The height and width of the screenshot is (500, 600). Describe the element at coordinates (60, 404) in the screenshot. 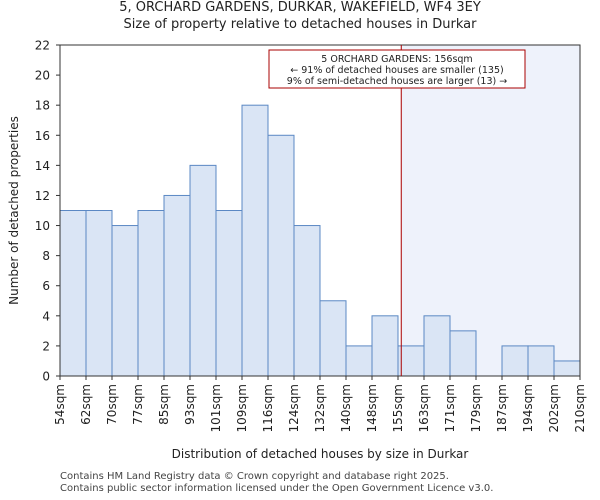

I see `x-tick-label-54sqm: 54sqm` at that location.